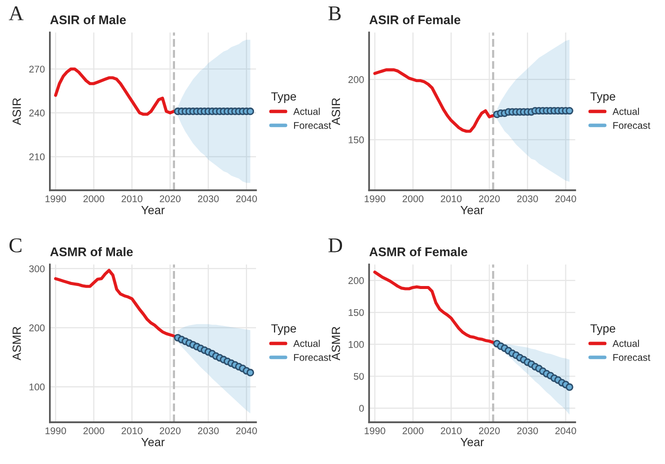 This screenshot has width=665, height=464. What do you see at coordinates (88, 19) in the screenshot?
I see `chart-title: ASIR of Male` at bounding box center [88, 19].